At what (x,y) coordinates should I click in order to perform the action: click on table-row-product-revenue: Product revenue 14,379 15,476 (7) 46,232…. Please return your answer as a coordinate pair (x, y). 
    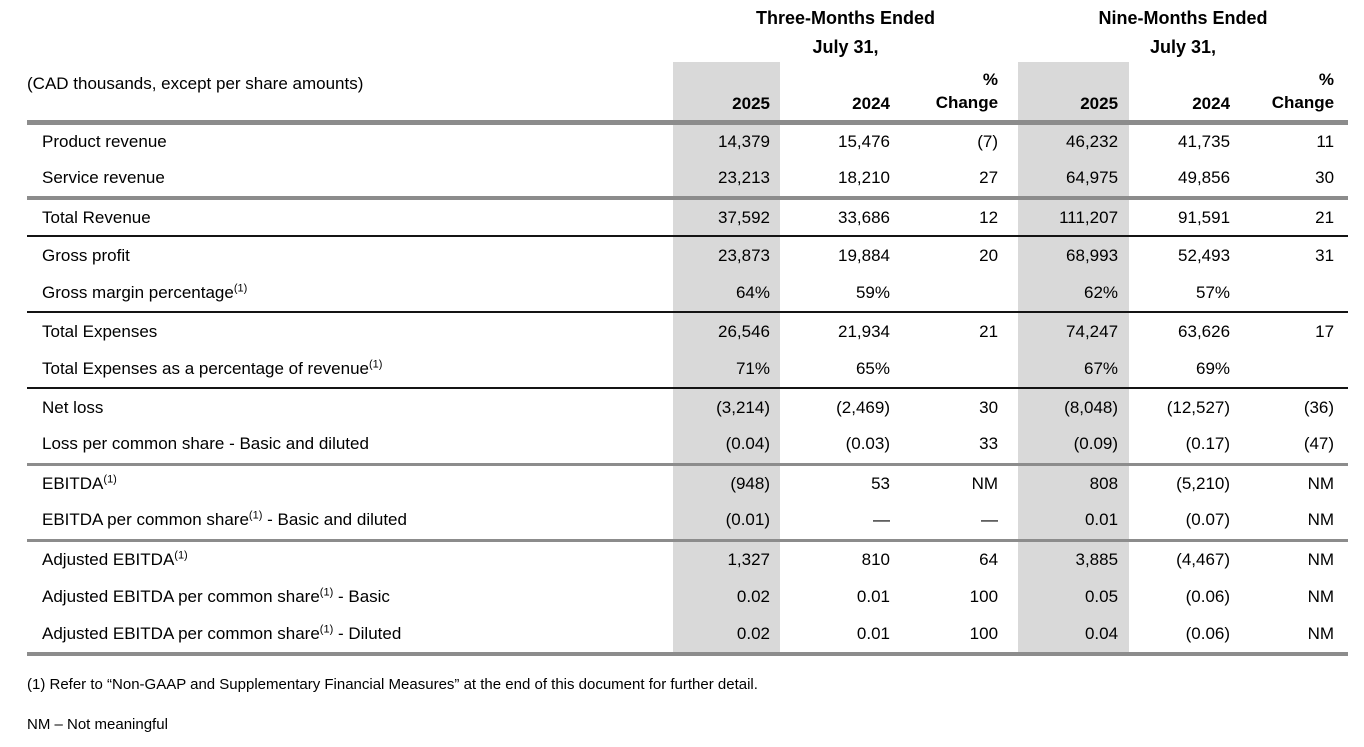
    Looking at the image, I should click on (687, 141).